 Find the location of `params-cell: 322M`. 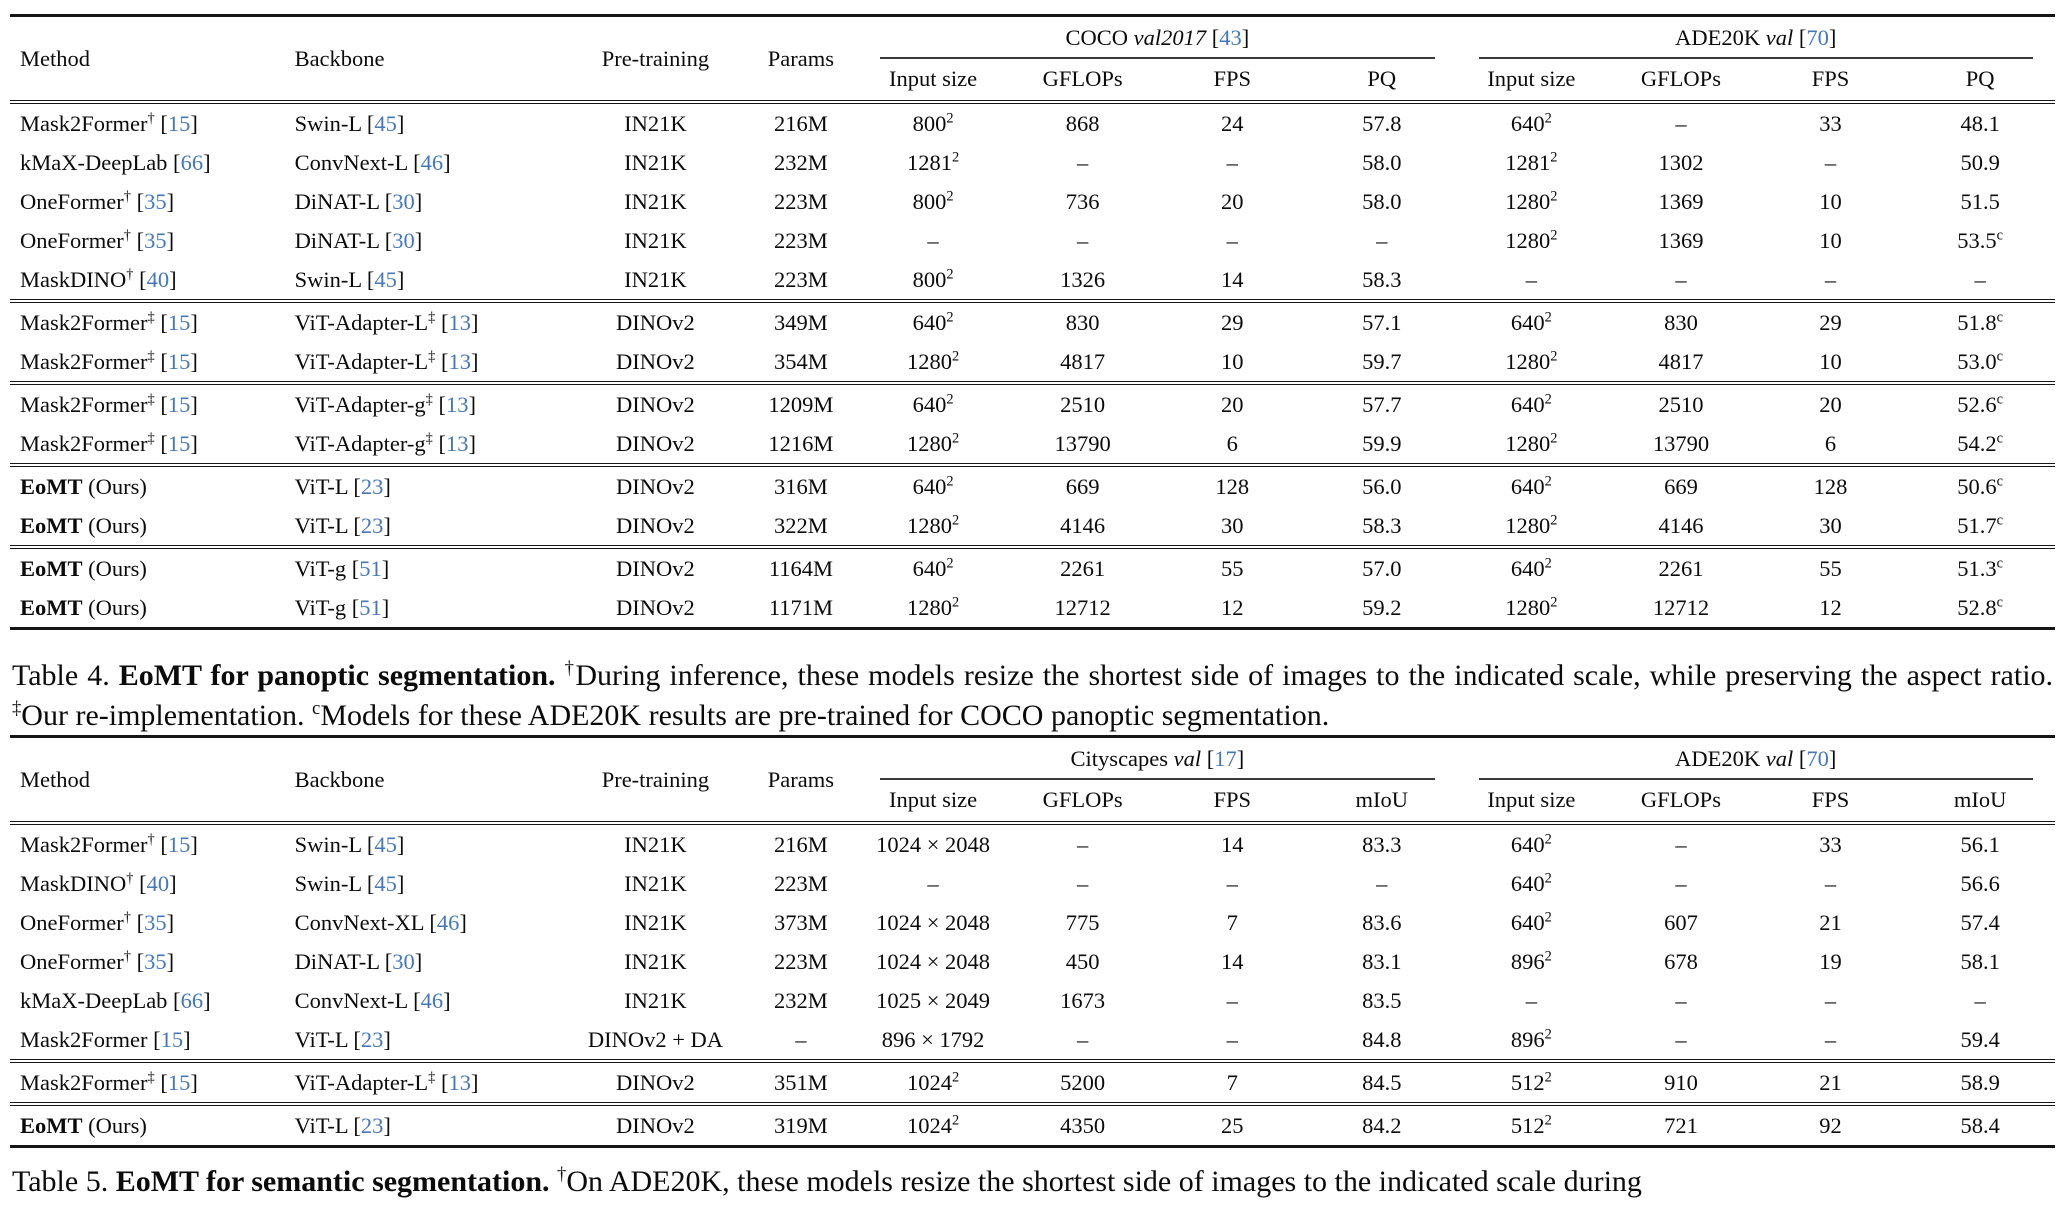

params-cell: 322M is located at coordinates (801, 525).